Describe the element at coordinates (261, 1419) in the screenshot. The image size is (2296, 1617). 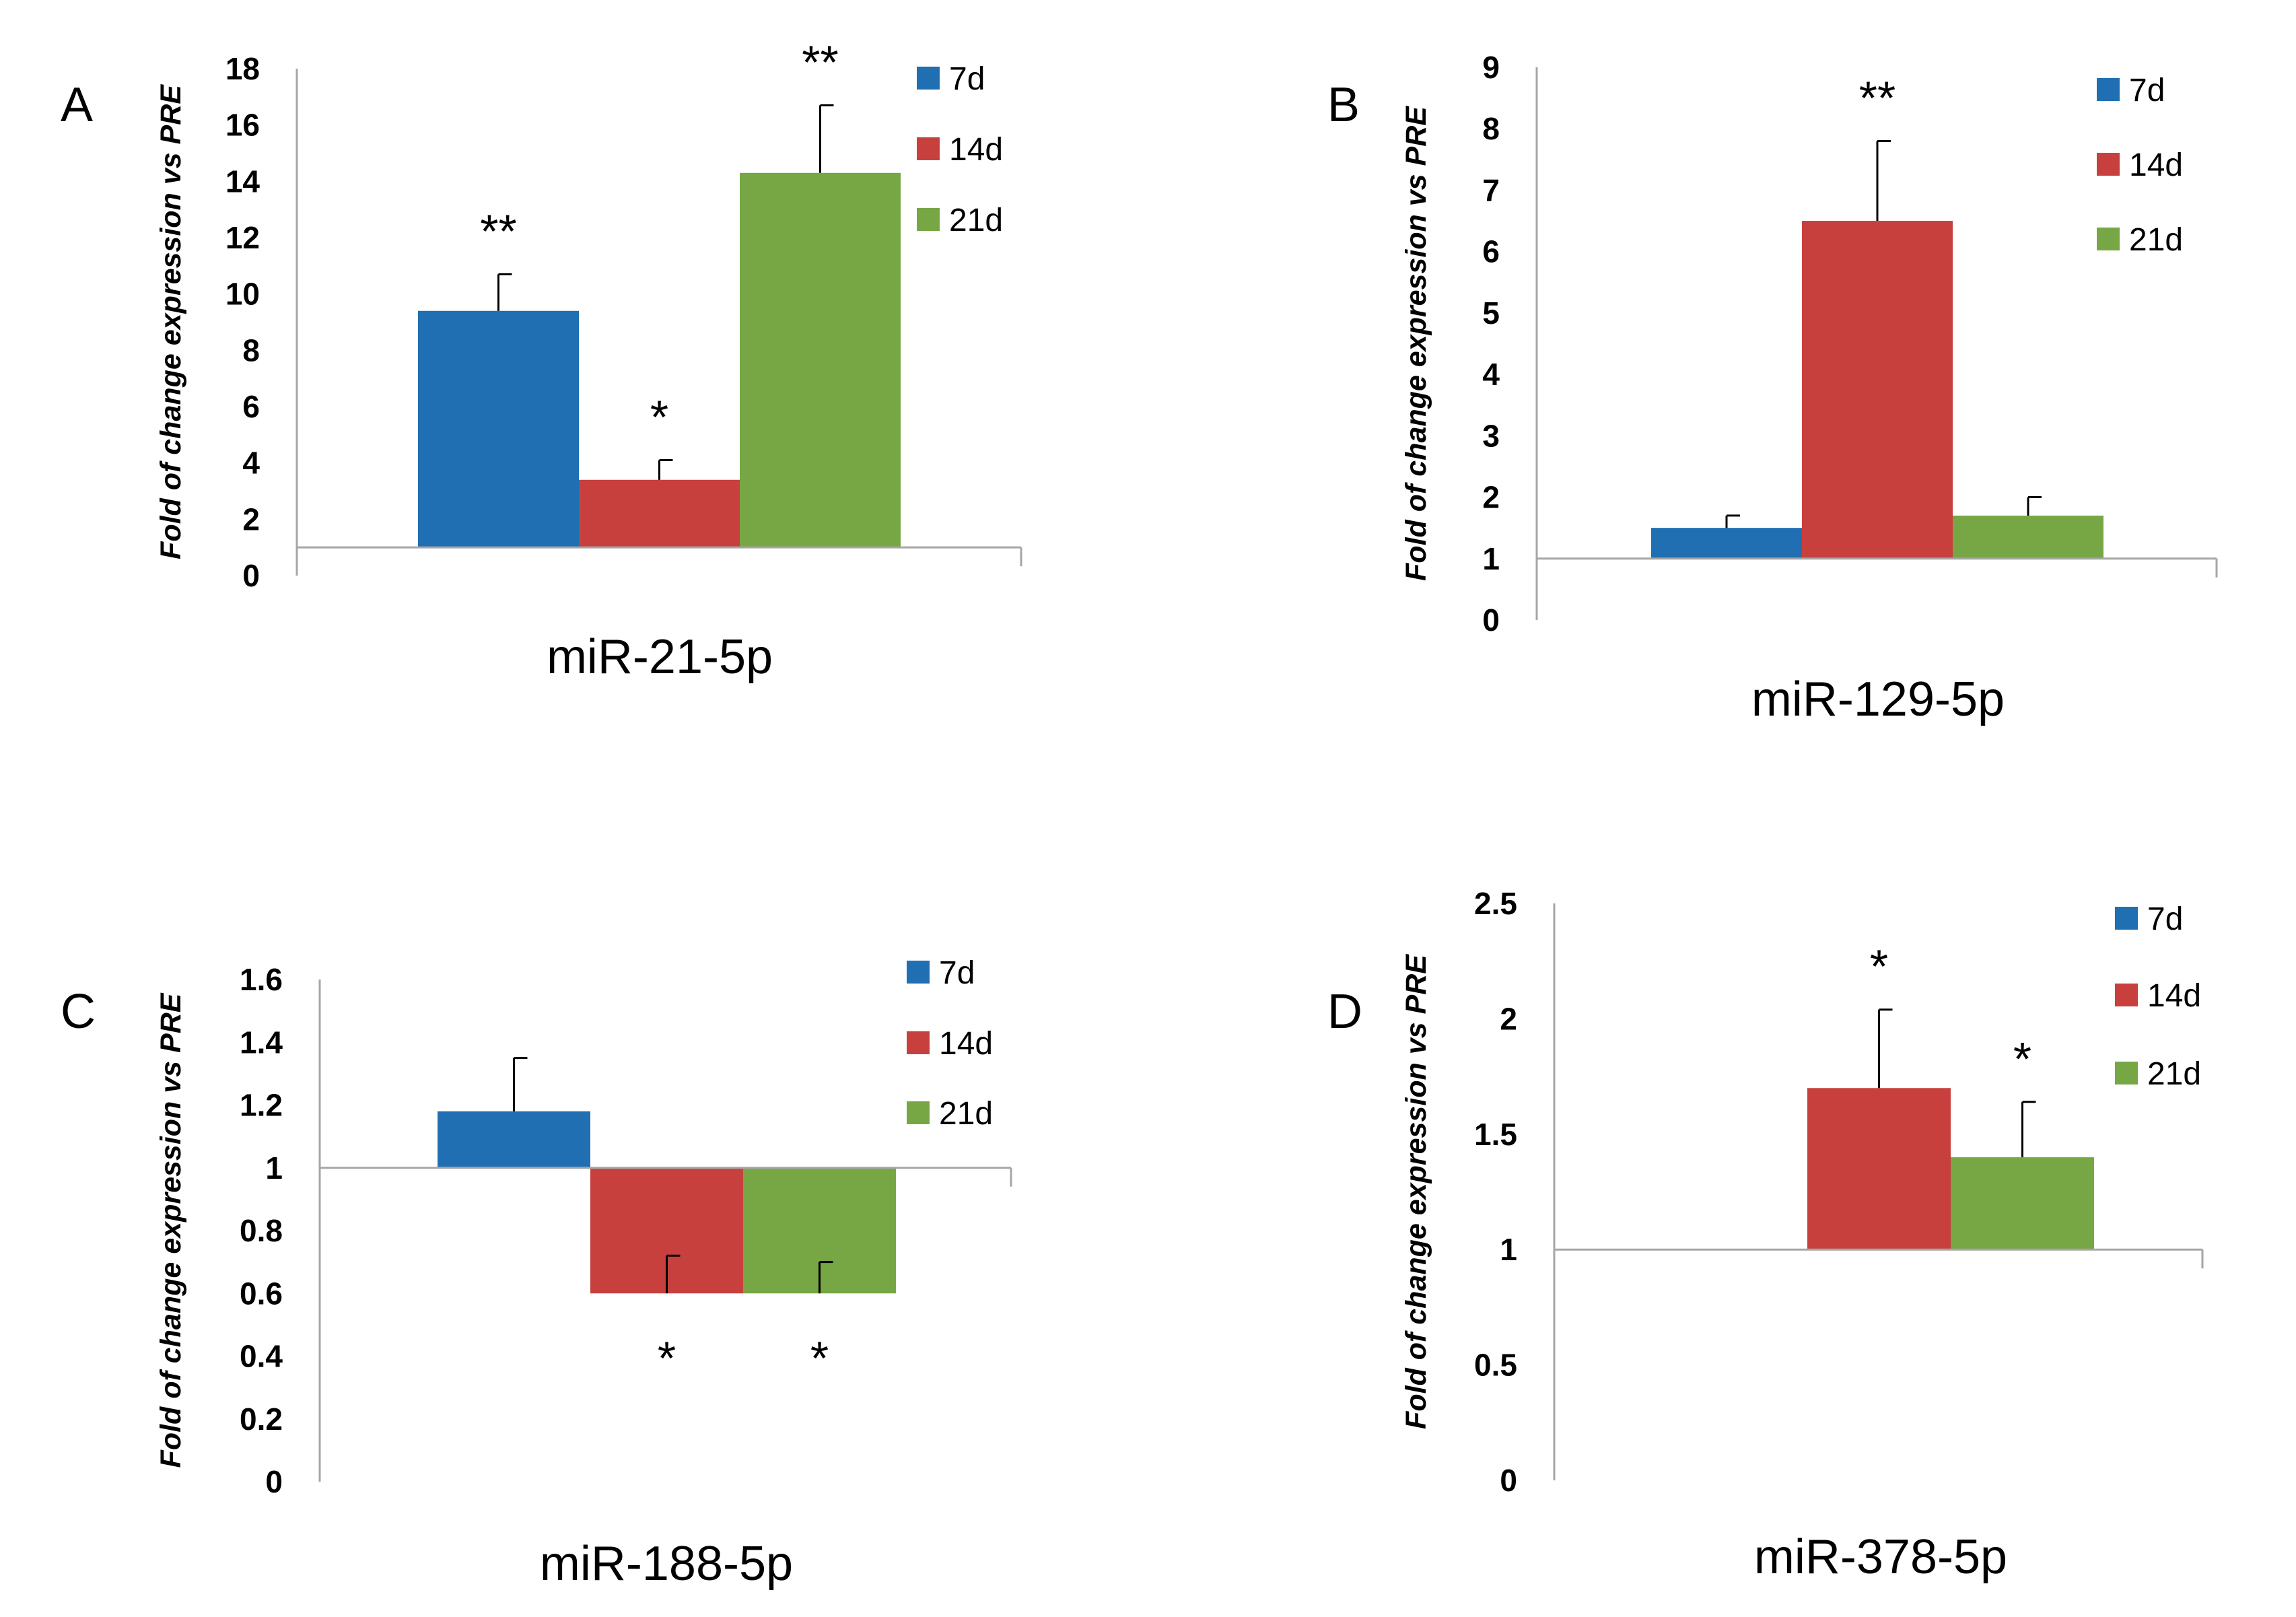
I see `y-tick-label: 0.2` at that location.